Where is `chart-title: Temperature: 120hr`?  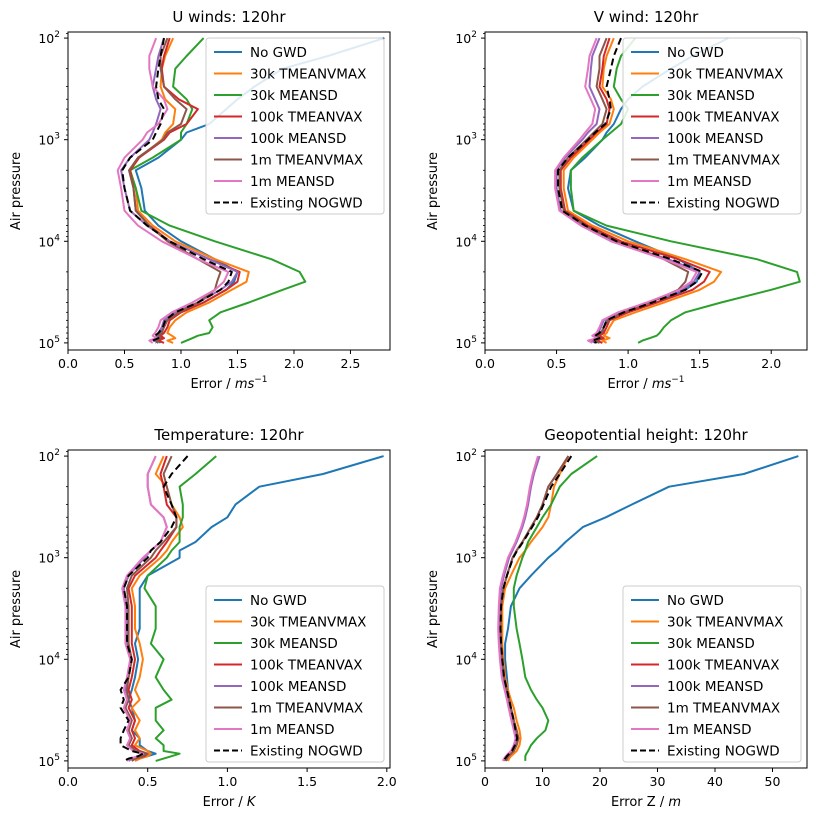
chart-title: Temperature: 120hr is located at coordinates (228, 435).